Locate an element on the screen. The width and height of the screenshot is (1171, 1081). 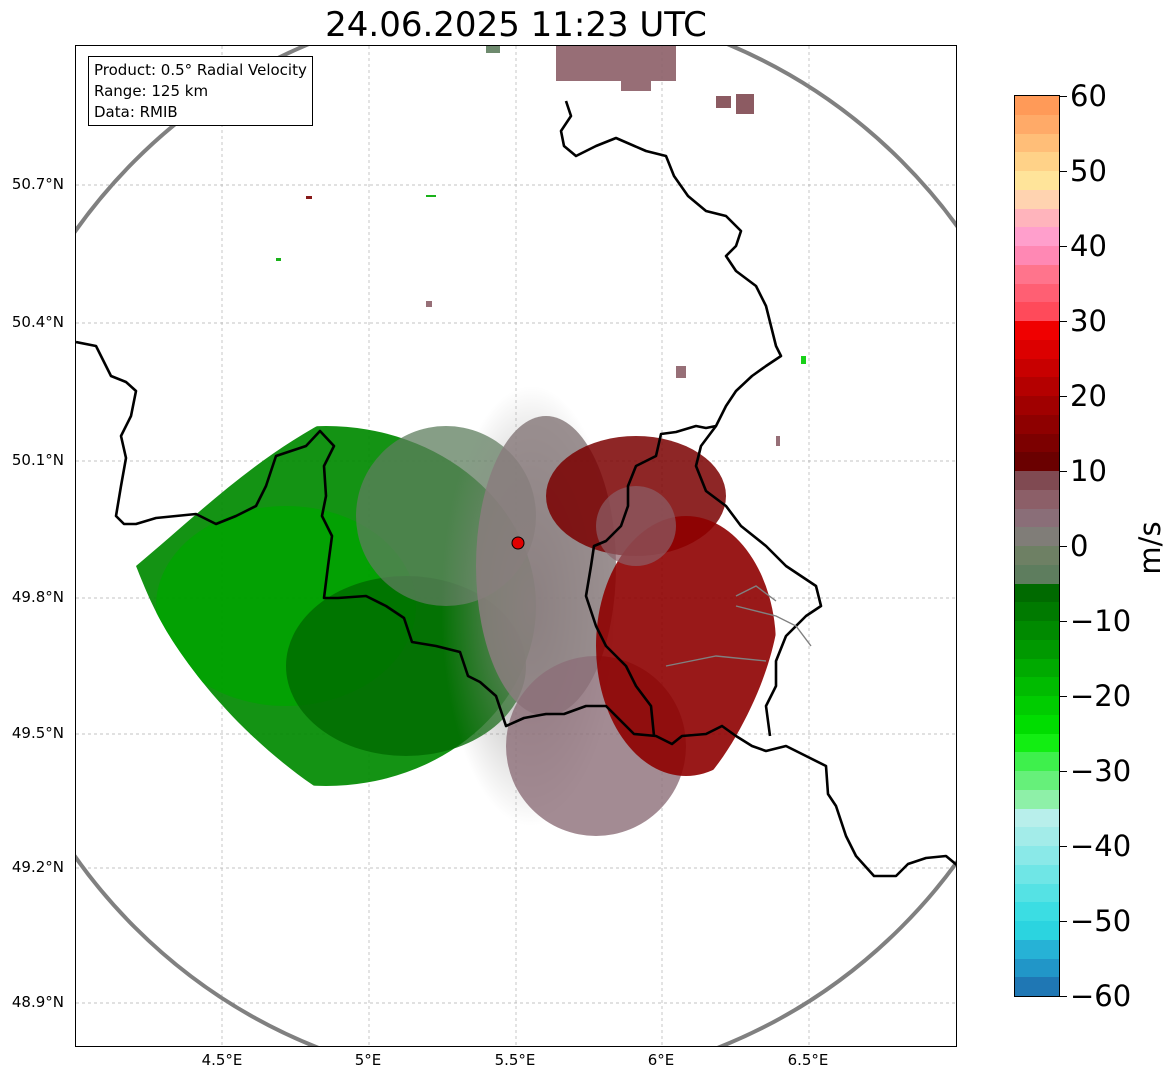
lon-tick-label: 4.5°E is located at coordinates (222, 1060).